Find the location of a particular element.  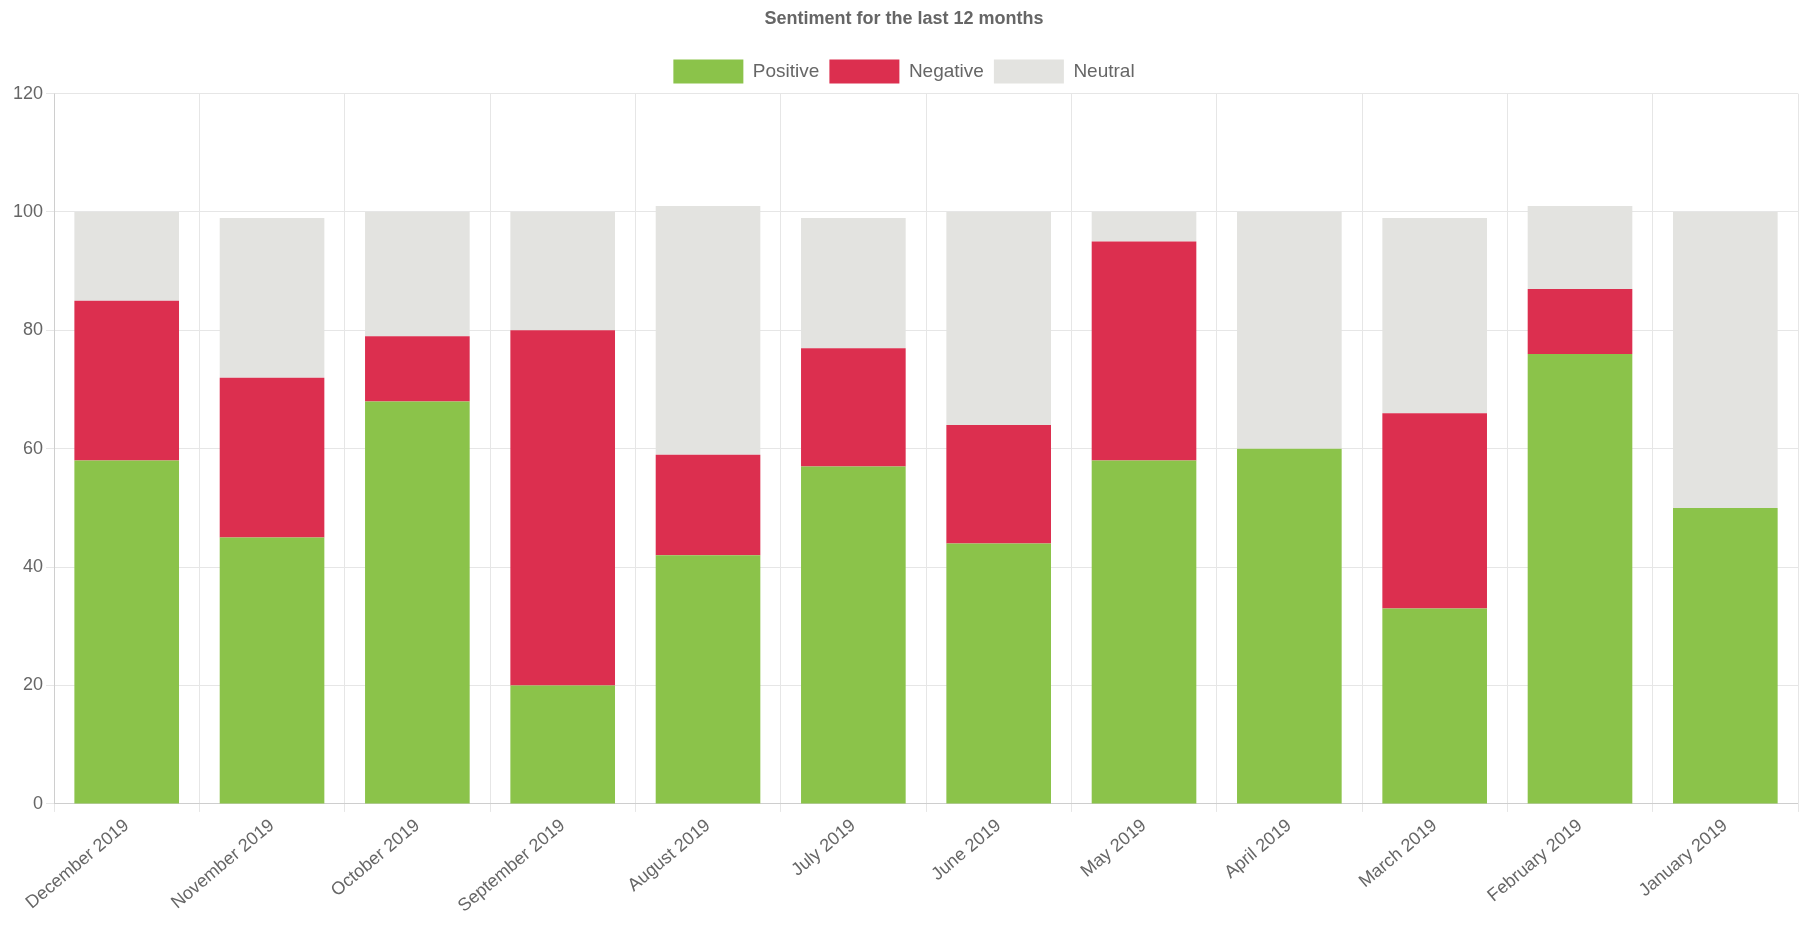

chart-title: Sentiment for the last 12 months is located at coordinates (904, 17).